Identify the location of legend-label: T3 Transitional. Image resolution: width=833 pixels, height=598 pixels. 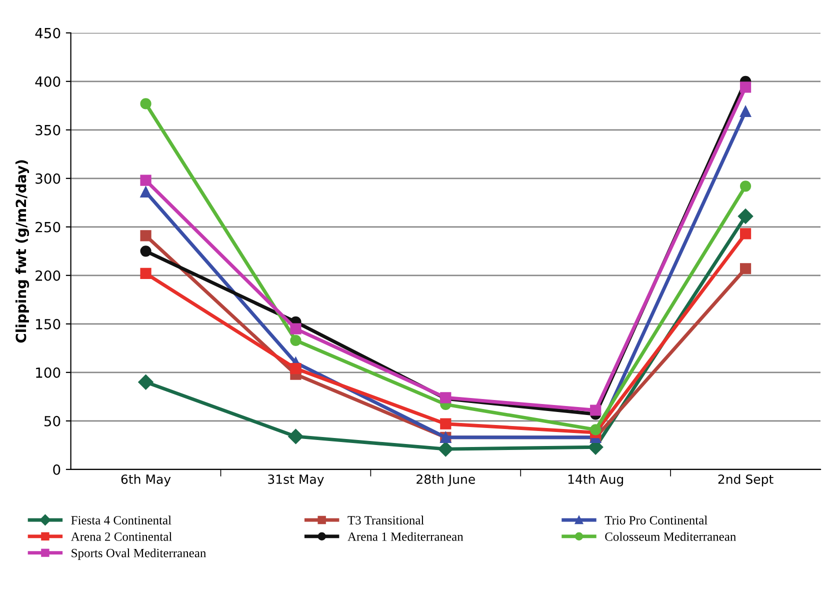
(386, 520).